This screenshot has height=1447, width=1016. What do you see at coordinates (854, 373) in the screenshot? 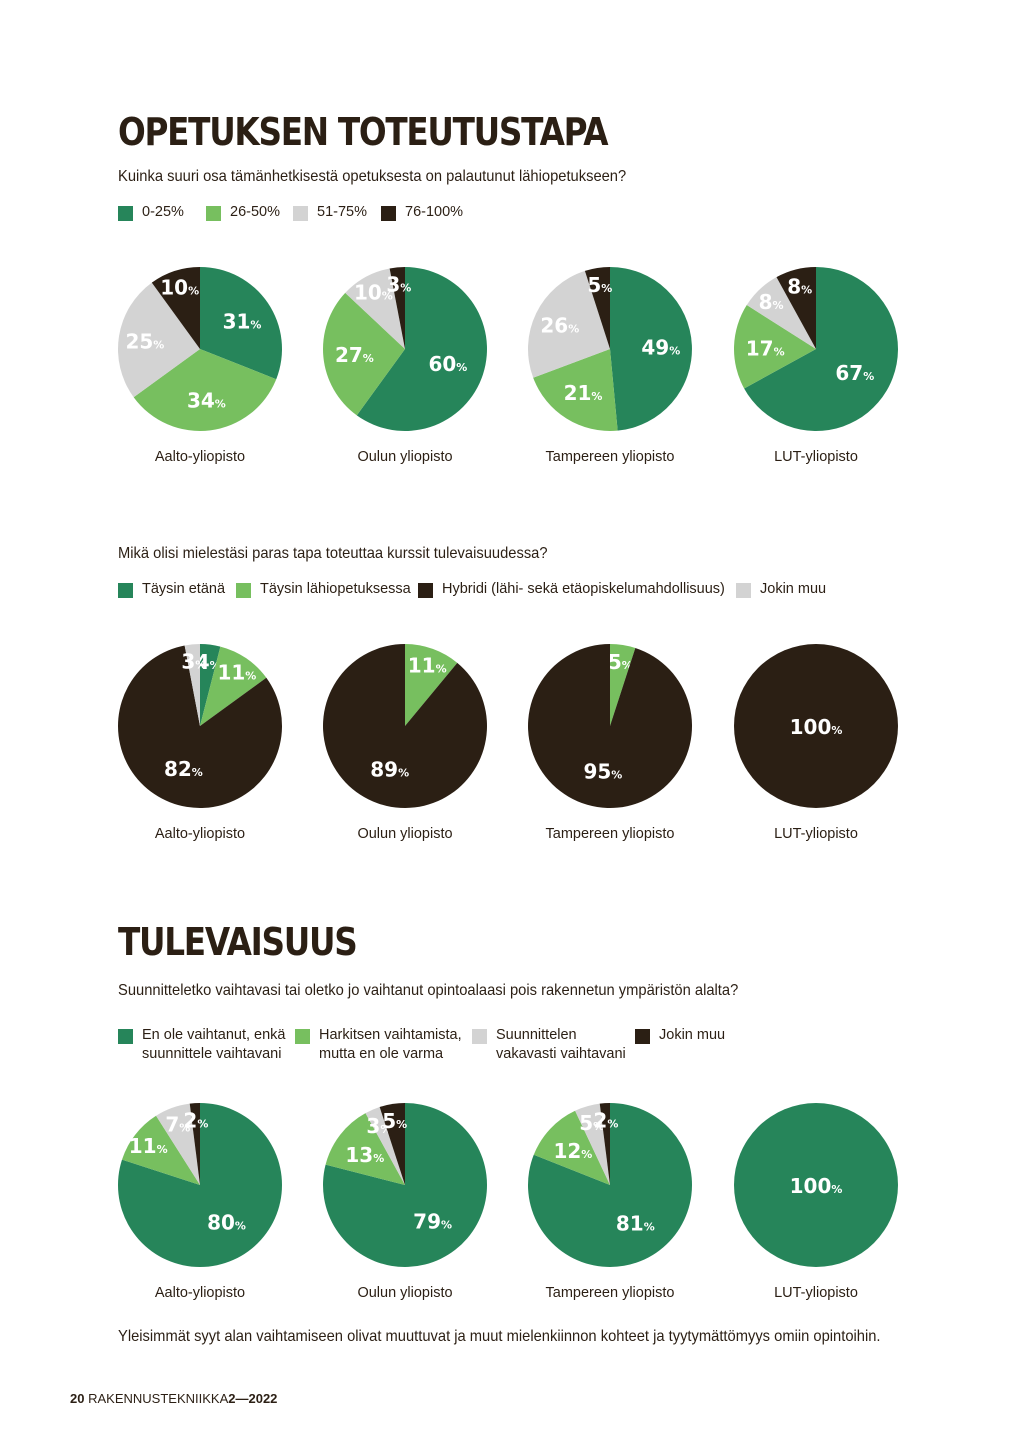
I see `slice-value-label: 67%` at bounding box center [854, 373].